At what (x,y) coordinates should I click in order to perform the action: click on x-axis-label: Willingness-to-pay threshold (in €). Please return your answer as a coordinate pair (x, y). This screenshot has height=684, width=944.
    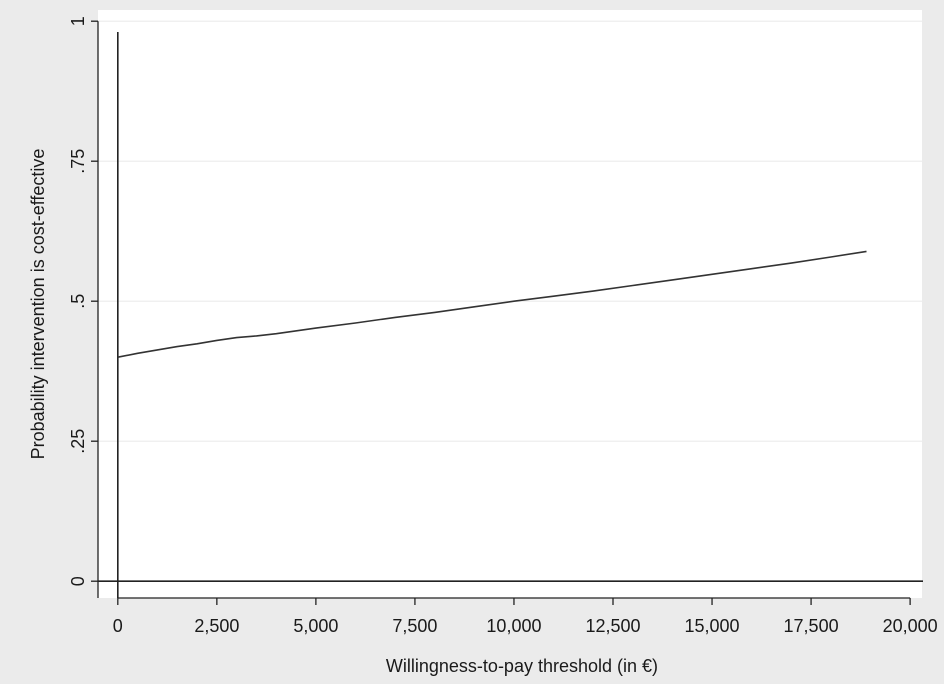
    Looking at the image, I should click on (522, 666).